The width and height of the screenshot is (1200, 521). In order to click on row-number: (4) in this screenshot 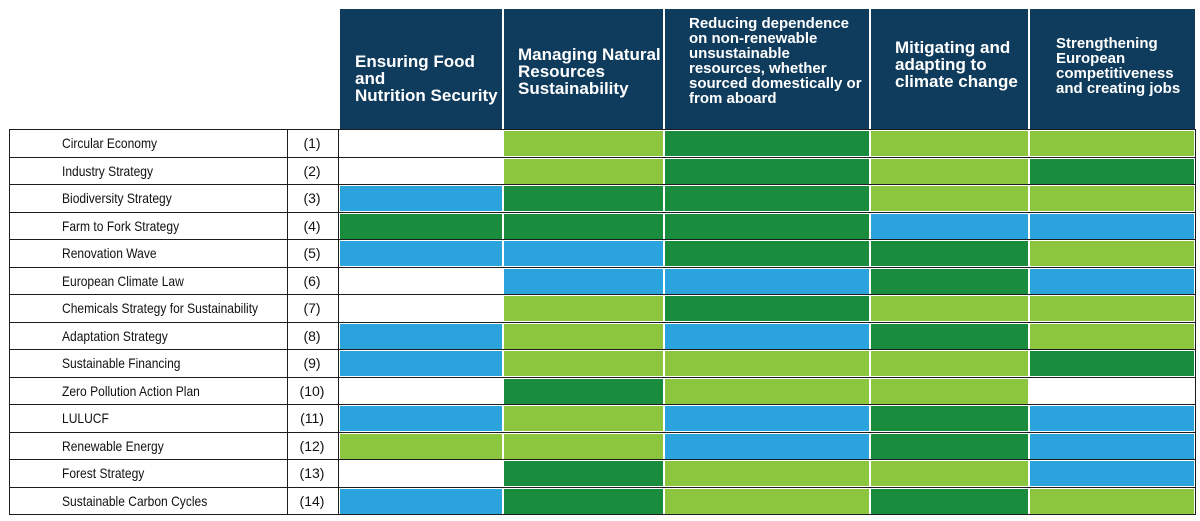, I will do `click(312, 226)`.